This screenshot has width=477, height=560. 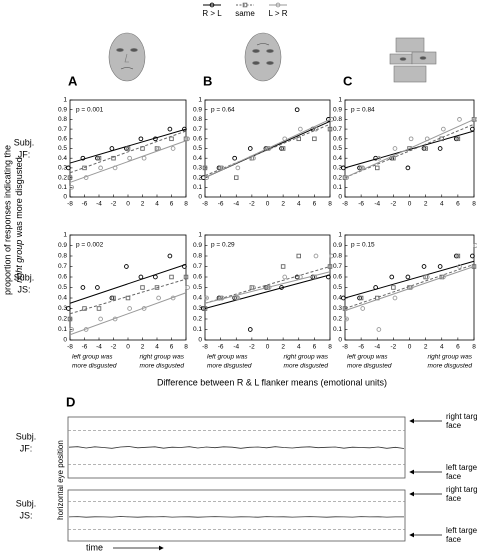 What do you see at coordinates (19, 261) in the screenshot?
I see `y-axis-label-emphasis: right group` at bounding box center [19, 261].